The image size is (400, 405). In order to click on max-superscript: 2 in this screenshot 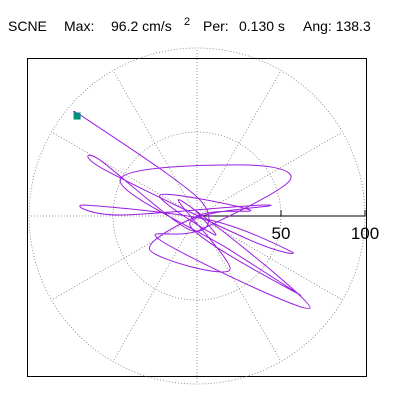, I will do `click(187, 22)`.